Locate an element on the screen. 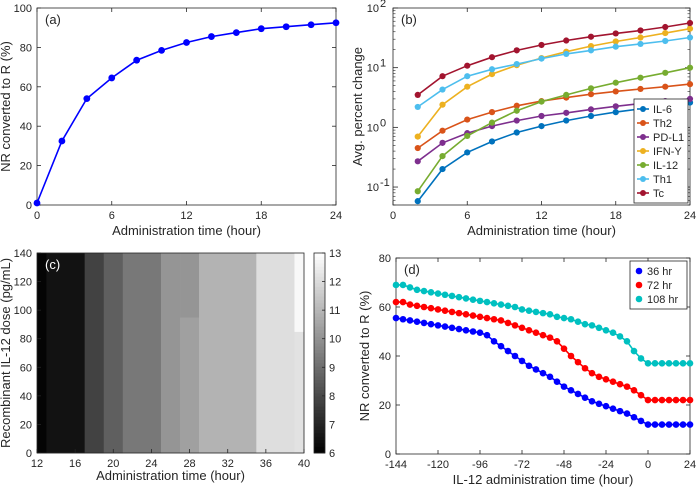  colorbar-tick-label: 6 is located at coordinates (332, 454).